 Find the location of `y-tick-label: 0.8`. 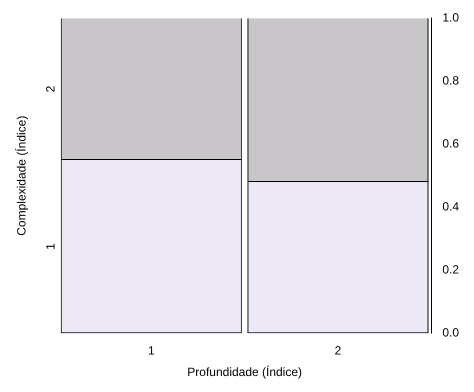

y-tick-label: 0.8 is located at coordinates (451, 81).